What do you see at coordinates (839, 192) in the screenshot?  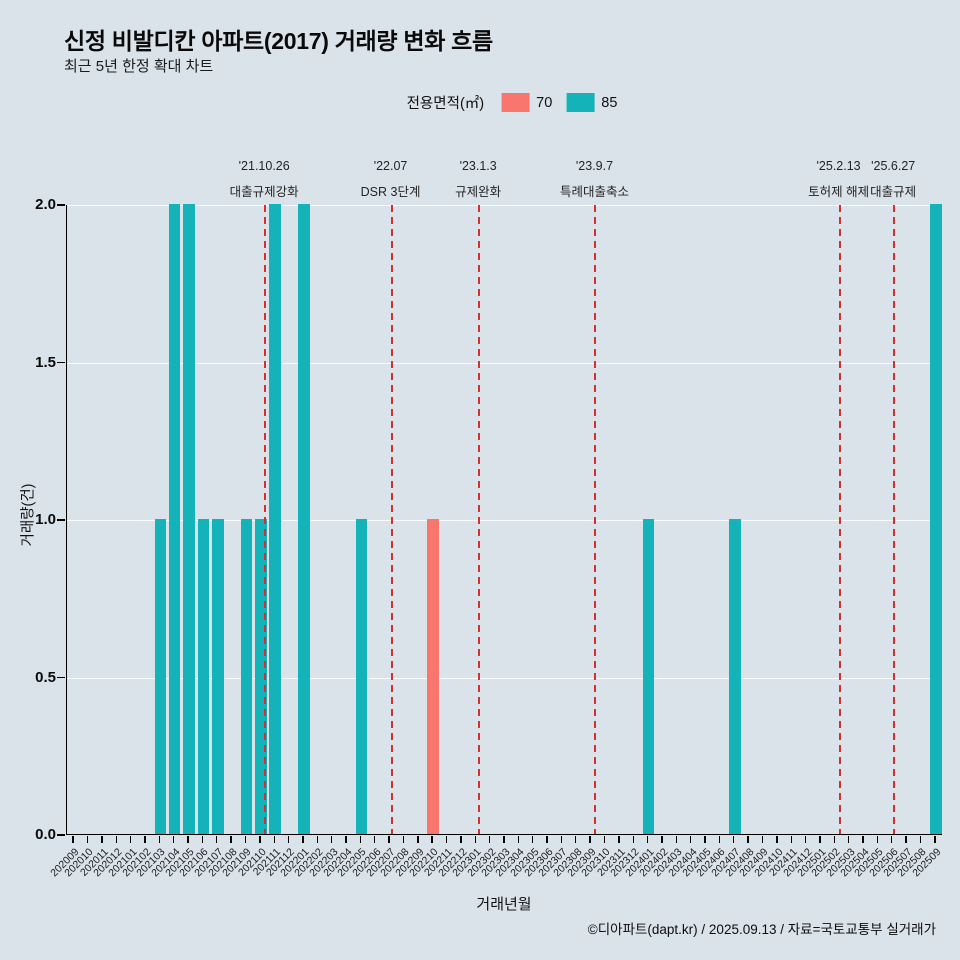 I see `event-label-'25.2.13: 토허제 해제` at bounding box center [839, 192].